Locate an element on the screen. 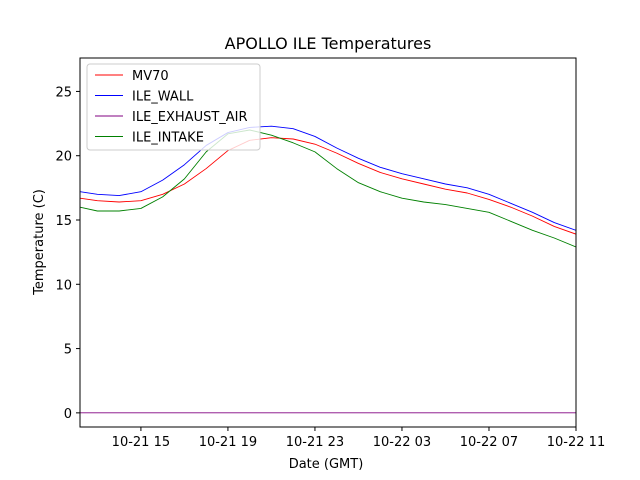  y-tick-label: 10 is located at coordinates (63, 285).